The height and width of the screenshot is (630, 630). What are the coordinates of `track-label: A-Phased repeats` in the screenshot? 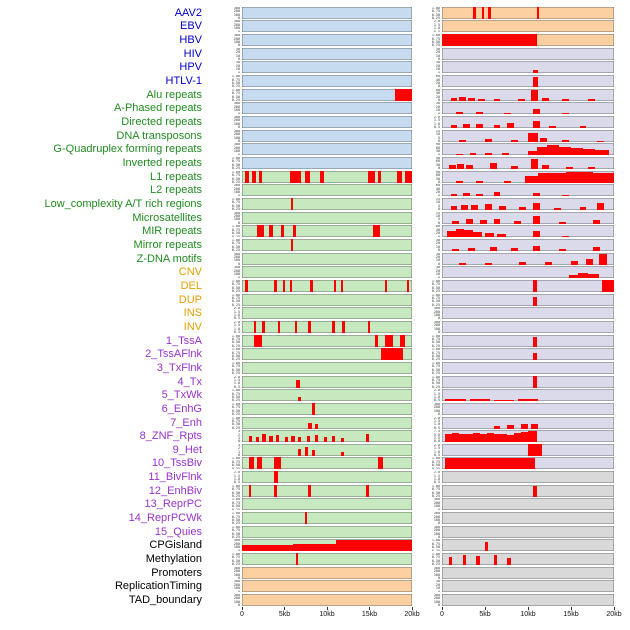 It's located at (157, 108).